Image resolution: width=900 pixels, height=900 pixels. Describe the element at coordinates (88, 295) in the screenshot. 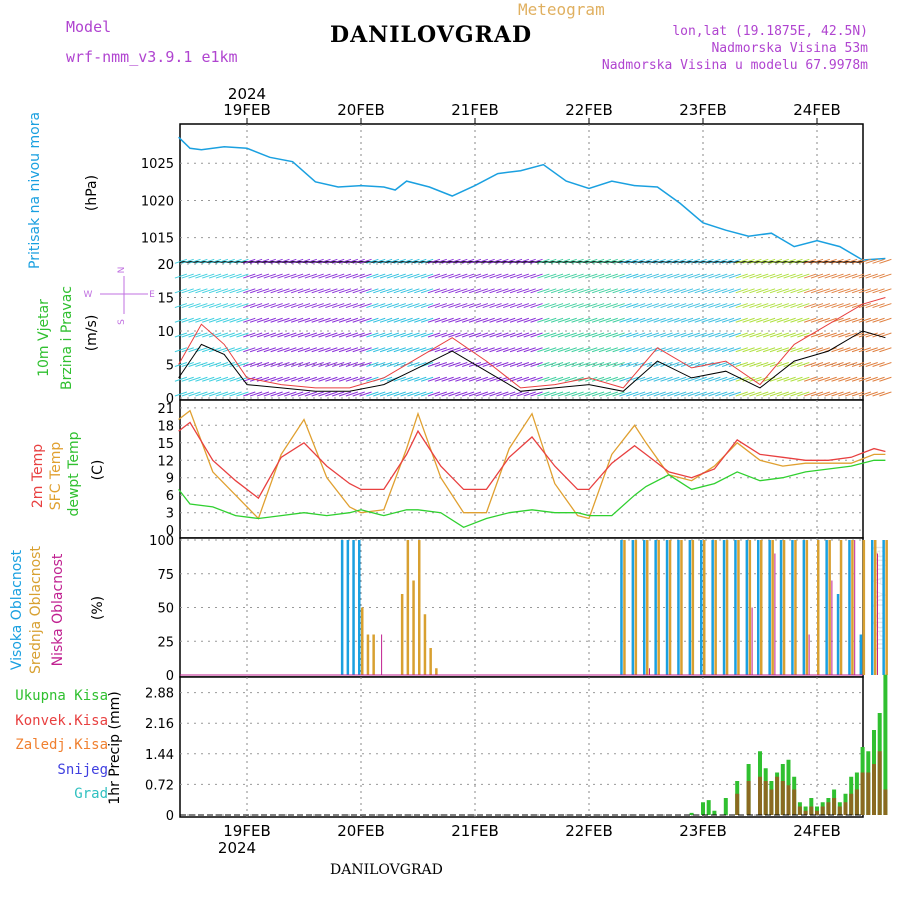

I see `compass-w: W` at that location.